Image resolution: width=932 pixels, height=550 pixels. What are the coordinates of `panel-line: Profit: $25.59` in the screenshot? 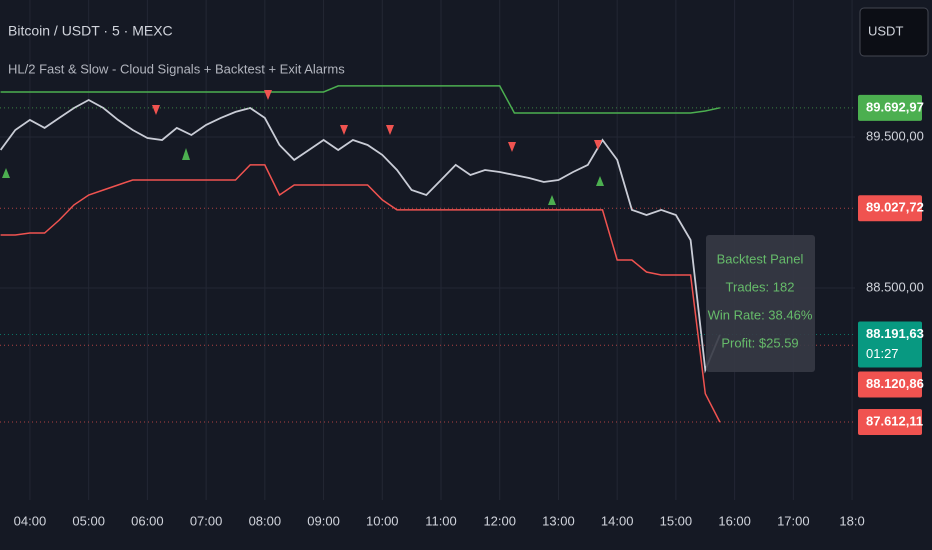 It's located at (759, 342).